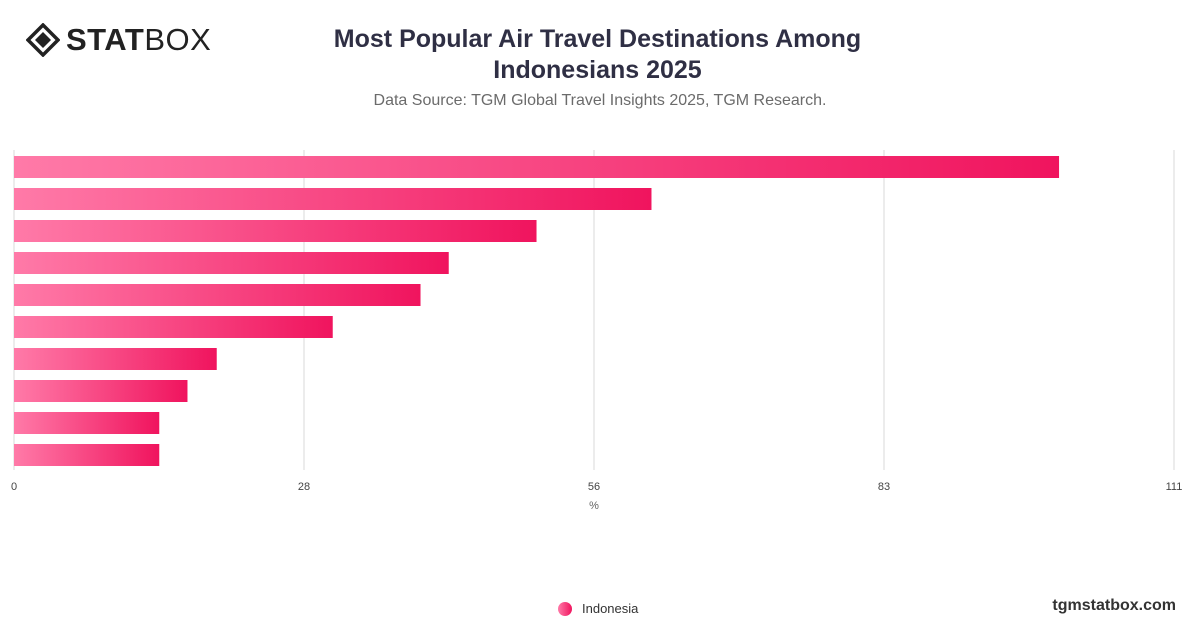 This screenshot has width=1200, height=628. I want to click on x-tick-label: 56, so click(594, 487).